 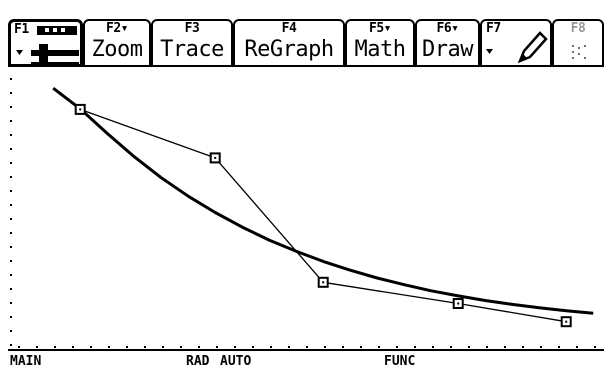 I want to click on draw-menu-key: F6▾, so click(x=447, y=28).